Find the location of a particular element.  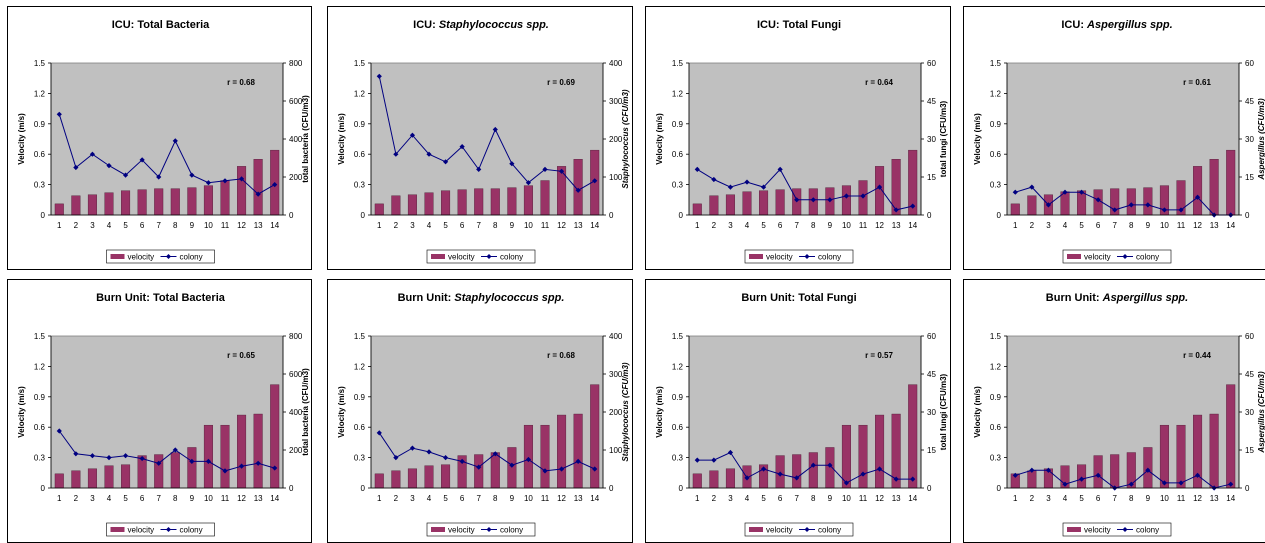

chart-title: ICU: Aspergillus spp. is located at coordinates (1116, 25).